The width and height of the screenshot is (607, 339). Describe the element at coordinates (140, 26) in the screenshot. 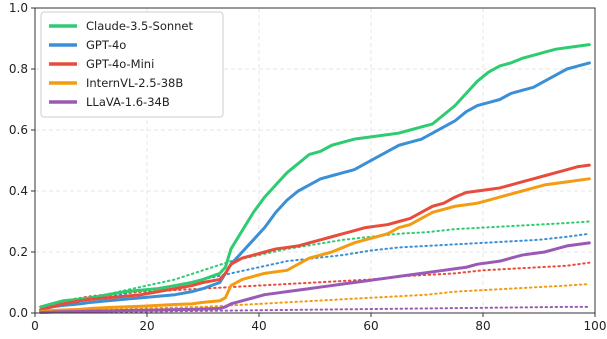

I see `legend-label: Claude-3.5-Sonnet` at that location.